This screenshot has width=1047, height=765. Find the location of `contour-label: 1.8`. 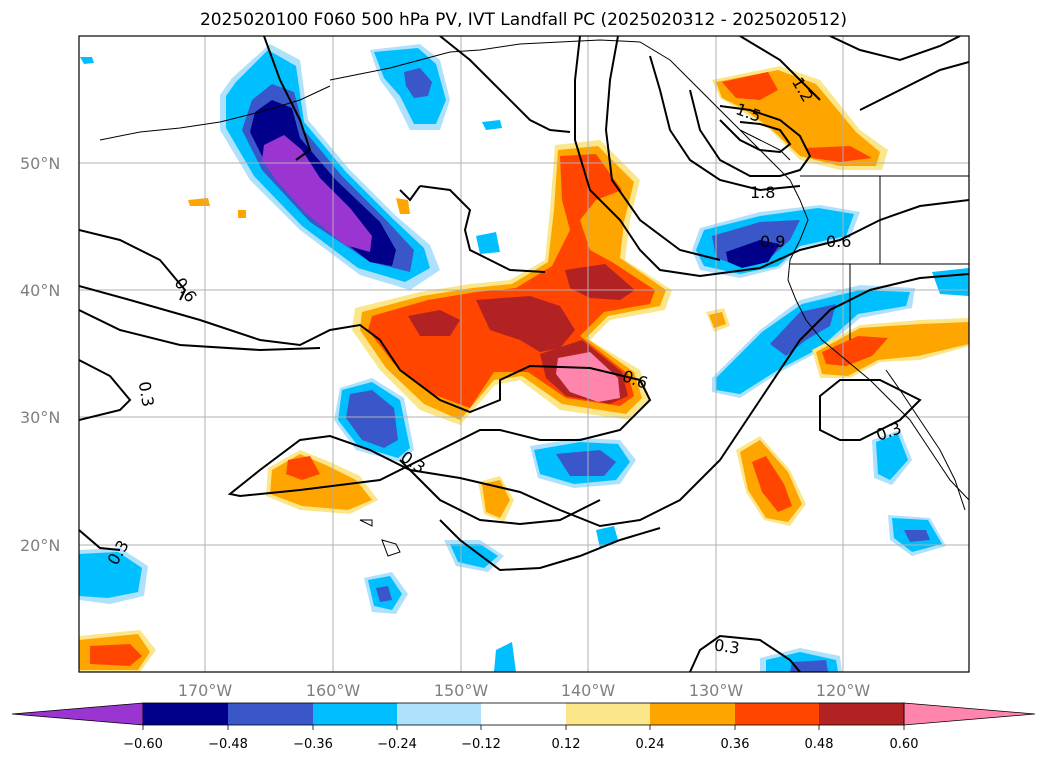

contour-label: 1.8 is located at coordinates (762, 192).